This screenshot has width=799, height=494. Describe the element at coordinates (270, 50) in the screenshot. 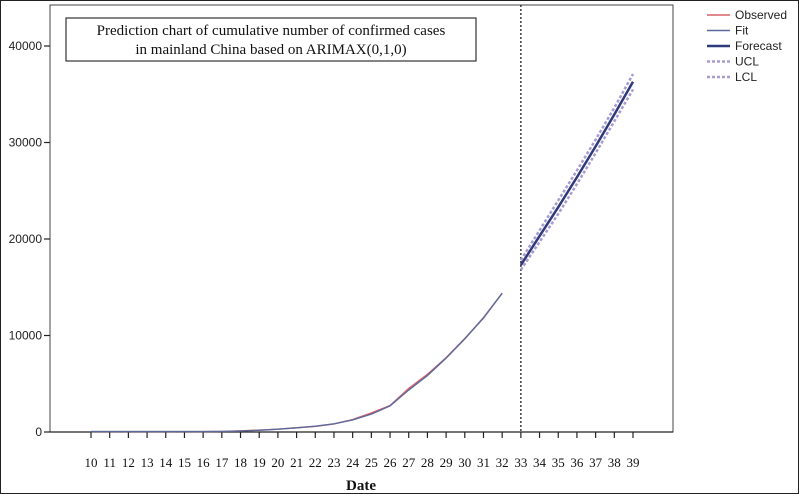

I see `title-line-2: in mainland China based on ARIMAX(0,1,0)` at that location.